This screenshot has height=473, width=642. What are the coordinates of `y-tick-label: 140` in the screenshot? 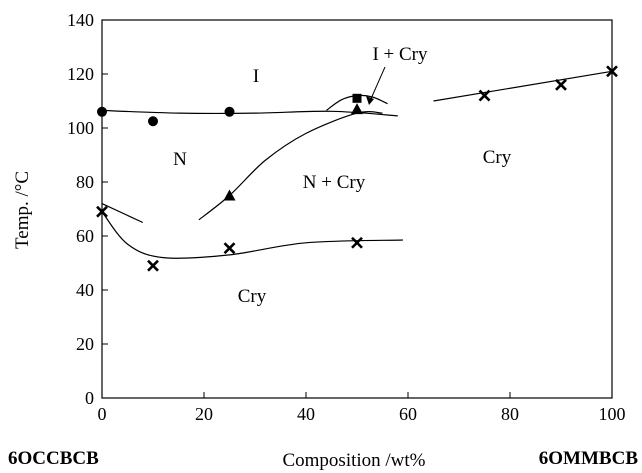 It's located at (80, 20).